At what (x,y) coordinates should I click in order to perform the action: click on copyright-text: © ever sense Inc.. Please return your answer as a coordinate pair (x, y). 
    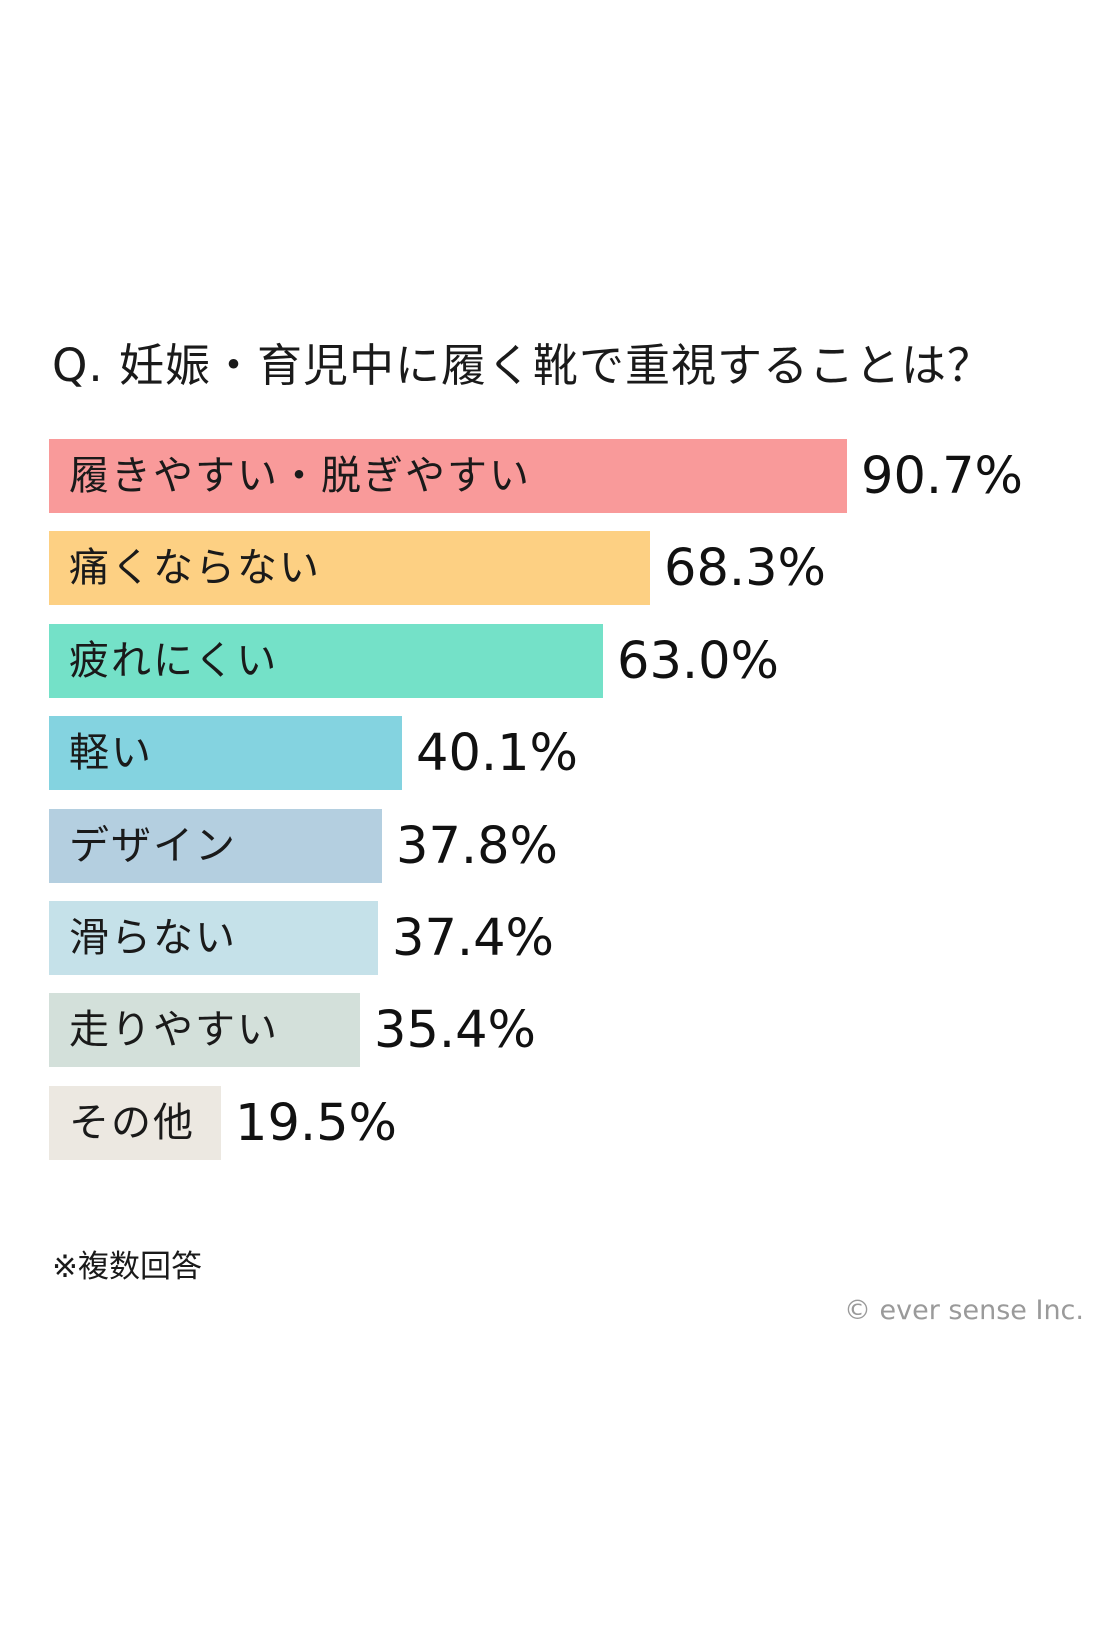
    Looking at the image, I should click on (963, 1310).